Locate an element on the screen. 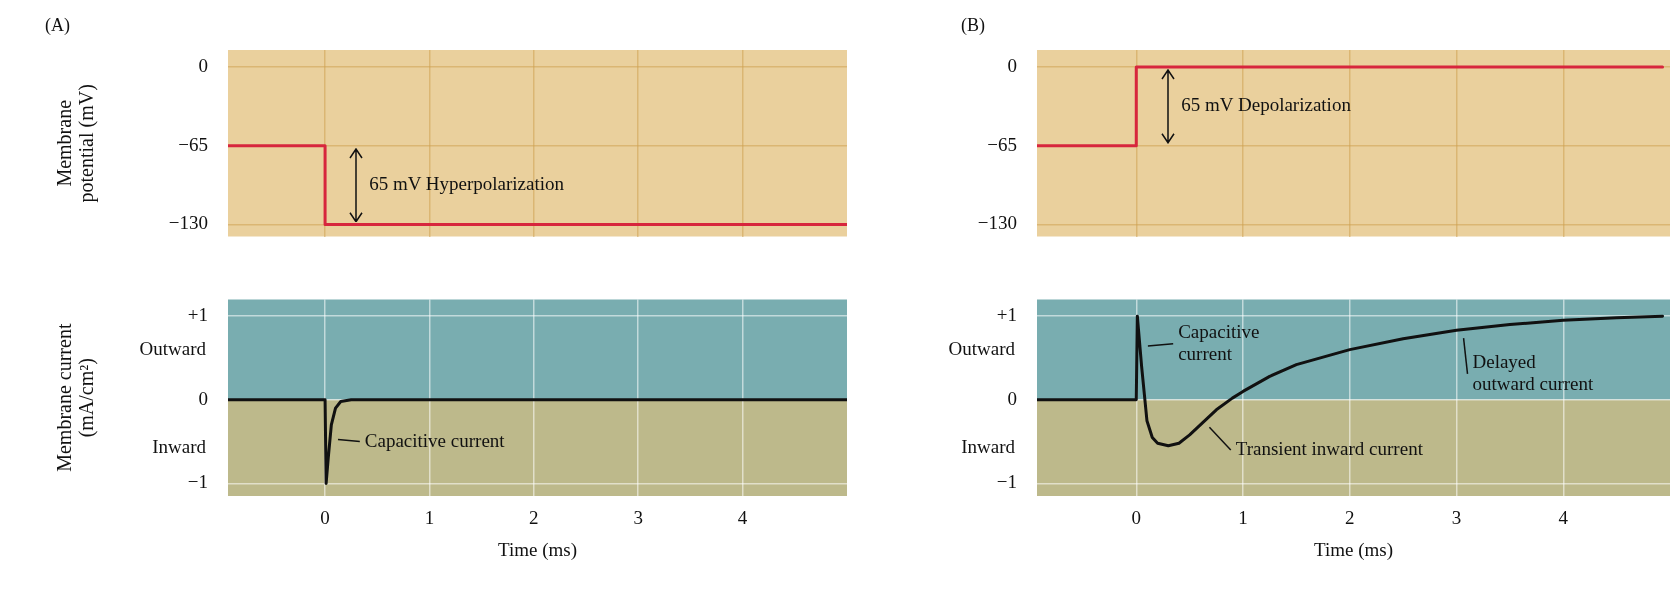 Image resolution: width=1670 pixels, height=596 pixels. y-axis-title: Membrane current (mA/cm²) is located at coordinates (76, 397).